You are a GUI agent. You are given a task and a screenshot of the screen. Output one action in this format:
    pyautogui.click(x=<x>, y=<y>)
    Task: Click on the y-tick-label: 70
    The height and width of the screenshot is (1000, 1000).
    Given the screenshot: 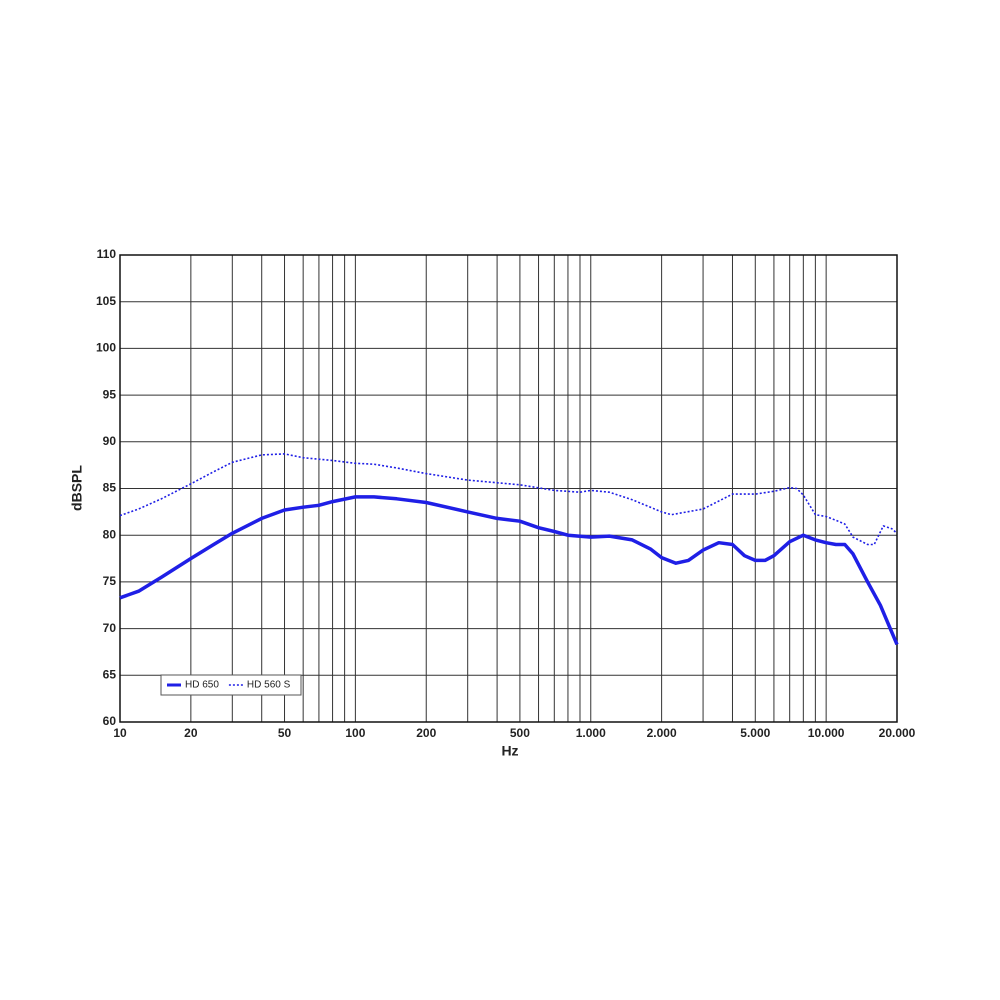 What is the action you would take?
    pyautogui.click(x=110, y=628)
    